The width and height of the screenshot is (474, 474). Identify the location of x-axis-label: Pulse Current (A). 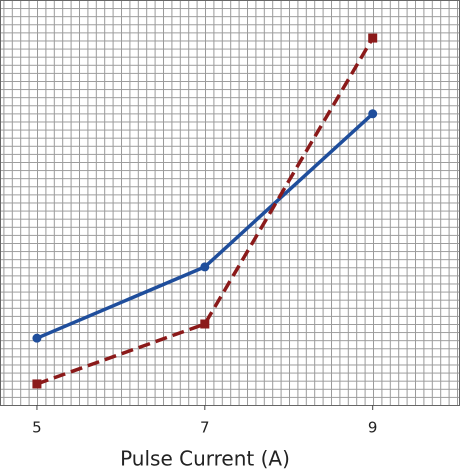
(205, 459).